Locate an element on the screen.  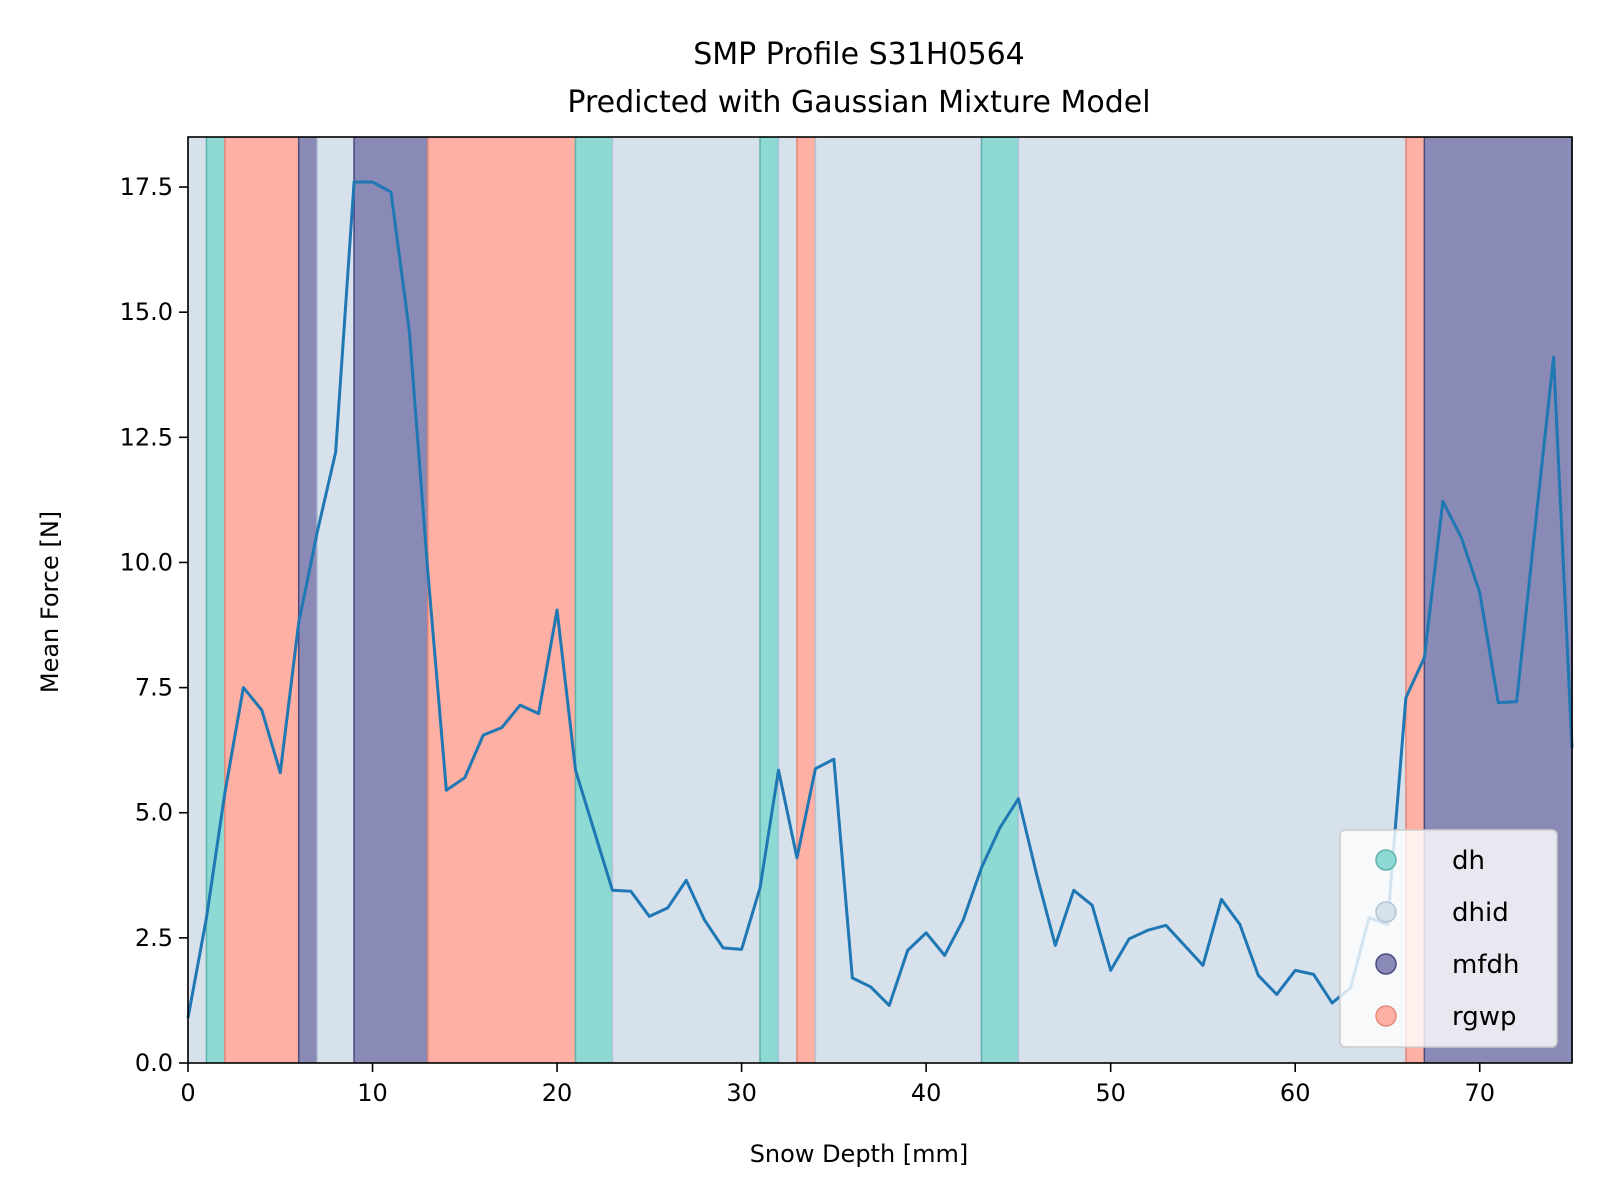
x-tick-label: 50 is located at coordinates (1110, 1093).